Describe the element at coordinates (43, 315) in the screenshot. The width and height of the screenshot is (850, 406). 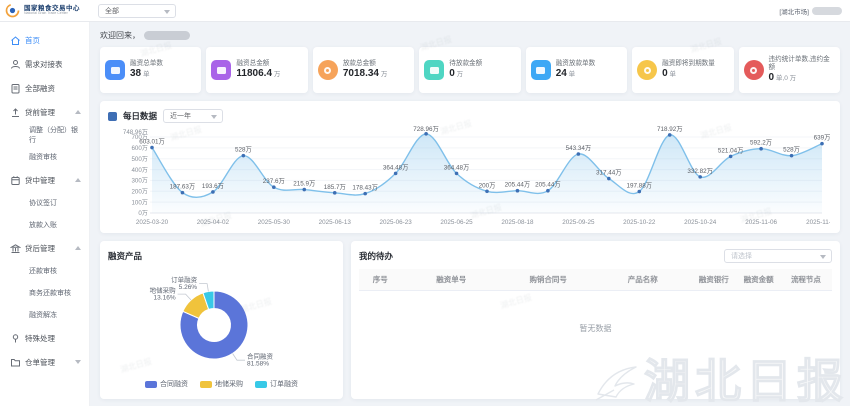
I see `sidebar-item-financing-unfreeze: 融资解冻` at that location.